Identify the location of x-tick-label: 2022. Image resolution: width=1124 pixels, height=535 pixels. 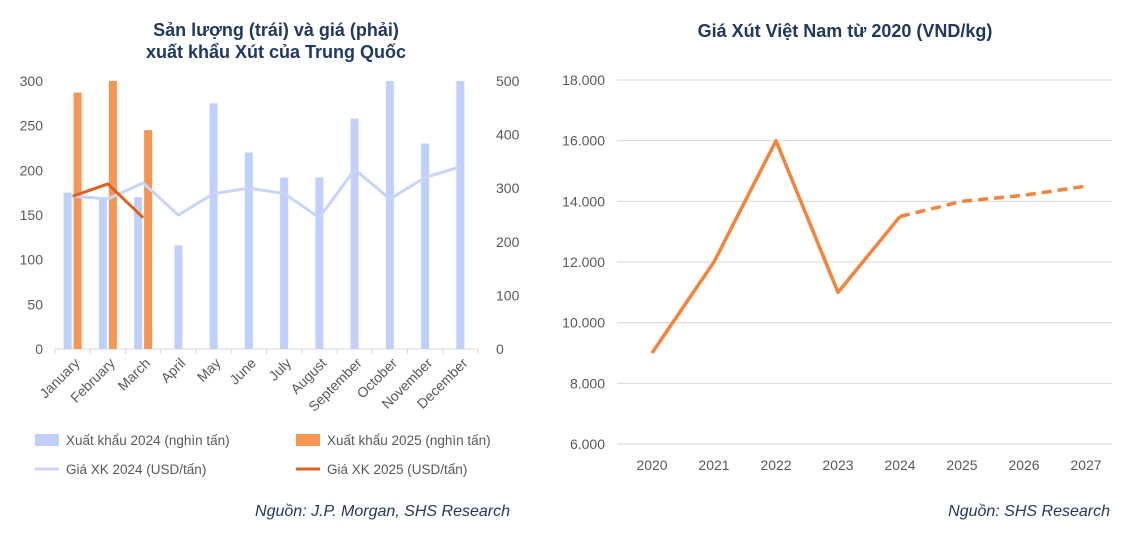
(775, 465).